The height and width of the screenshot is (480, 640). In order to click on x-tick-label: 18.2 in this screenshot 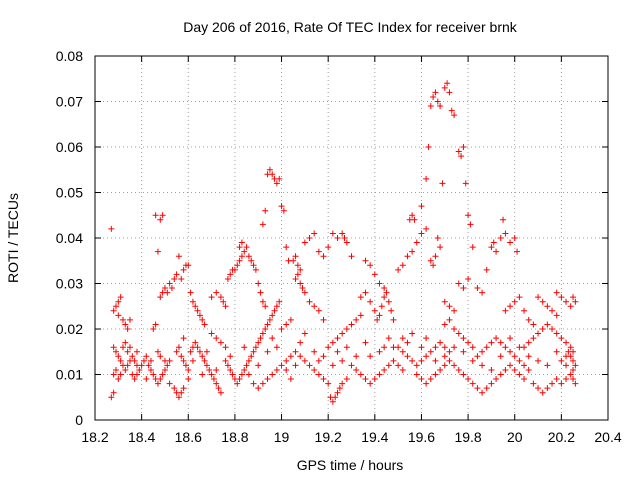, I will do `click(94, 437)`.